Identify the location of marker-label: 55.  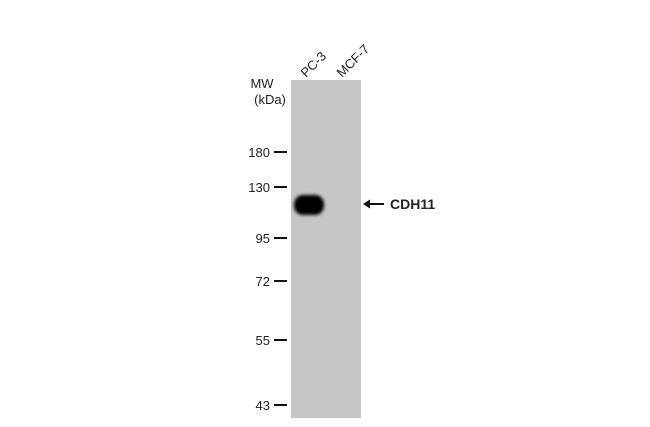
(263, 340).